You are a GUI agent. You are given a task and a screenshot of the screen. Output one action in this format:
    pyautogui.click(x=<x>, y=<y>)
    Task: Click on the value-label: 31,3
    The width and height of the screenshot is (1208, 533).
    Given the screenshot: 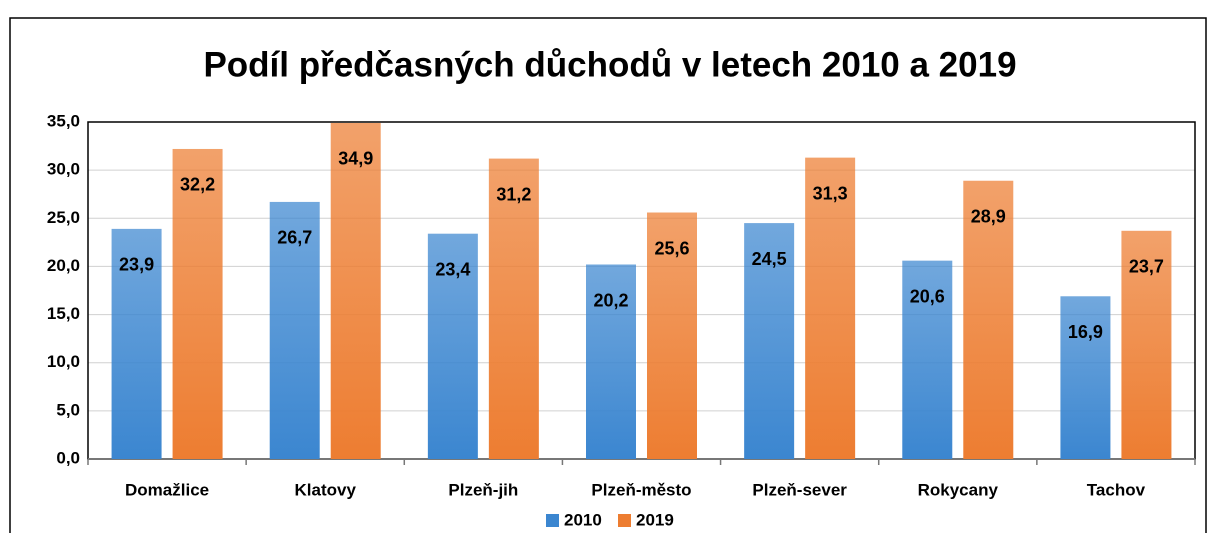 What is the action you would take?
    pyautogui.click(x=830, y=193)
    